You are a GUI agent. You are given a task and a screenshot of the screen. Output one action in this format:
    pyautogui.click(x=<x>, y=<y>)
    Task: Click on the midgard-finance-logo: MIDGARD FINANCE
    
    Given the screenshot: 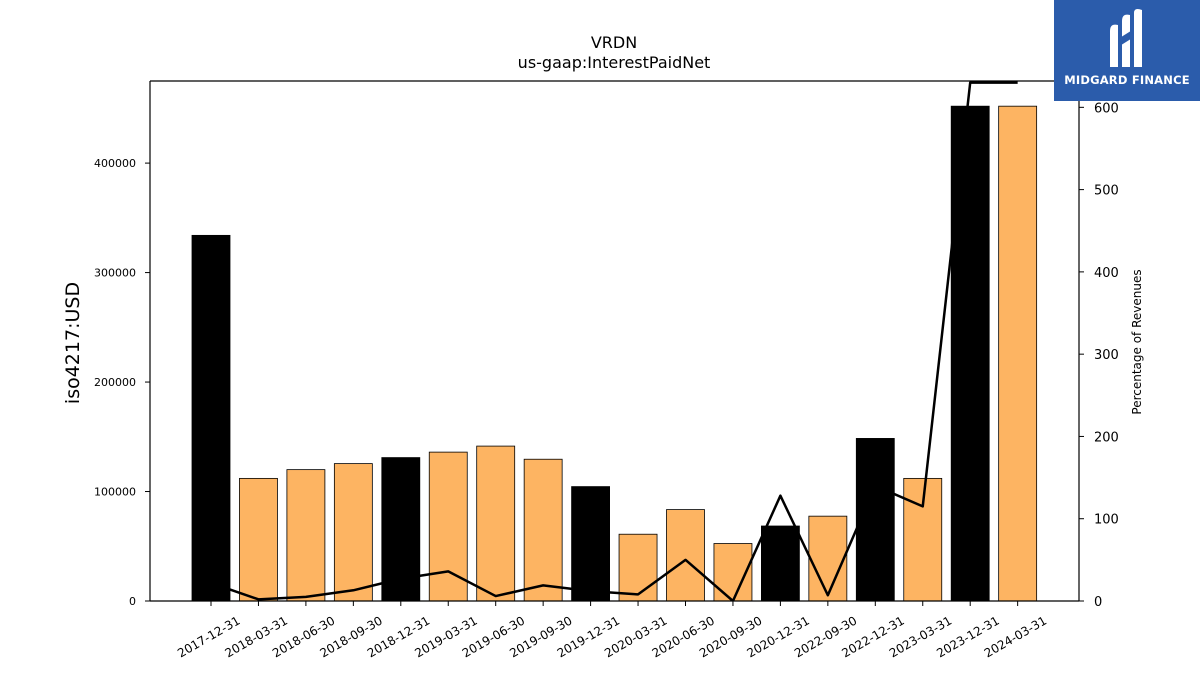 What is the action you would take?
    pyautogui.click(x=1127, y=50)
    